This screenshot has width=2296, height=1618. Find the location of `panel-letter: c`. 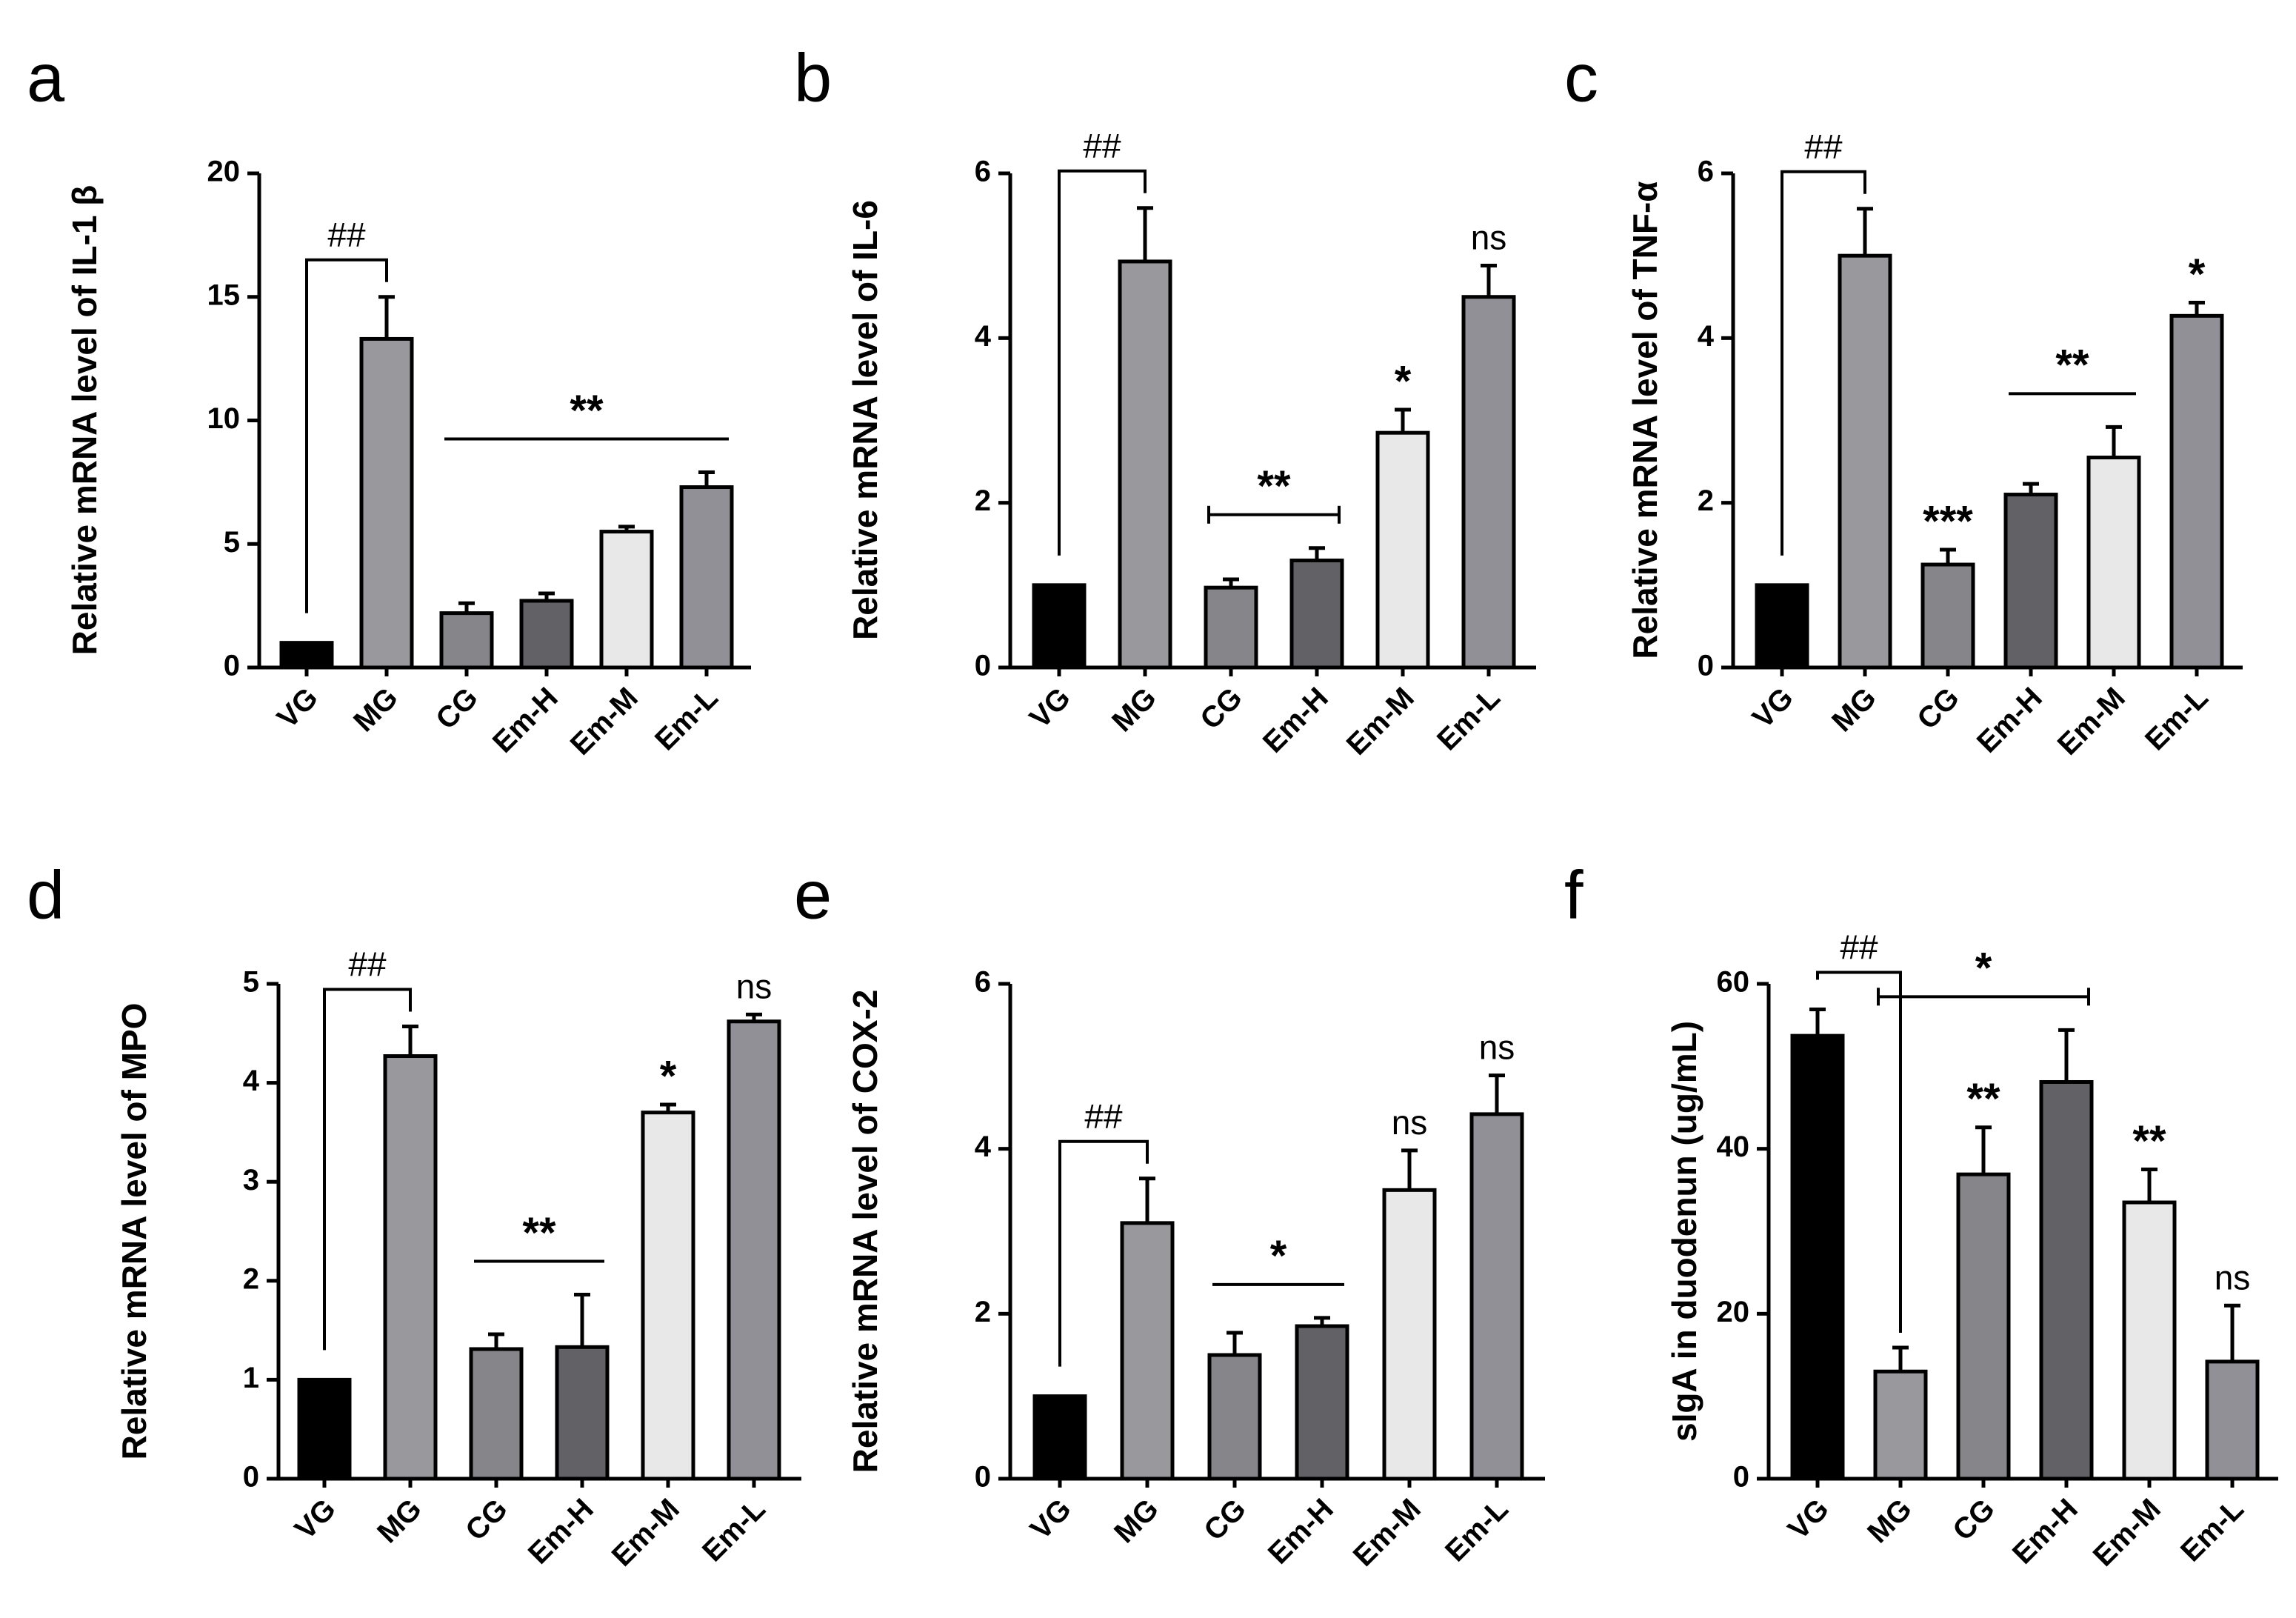

panel-letter: c is located at coordinates (1581, 78).